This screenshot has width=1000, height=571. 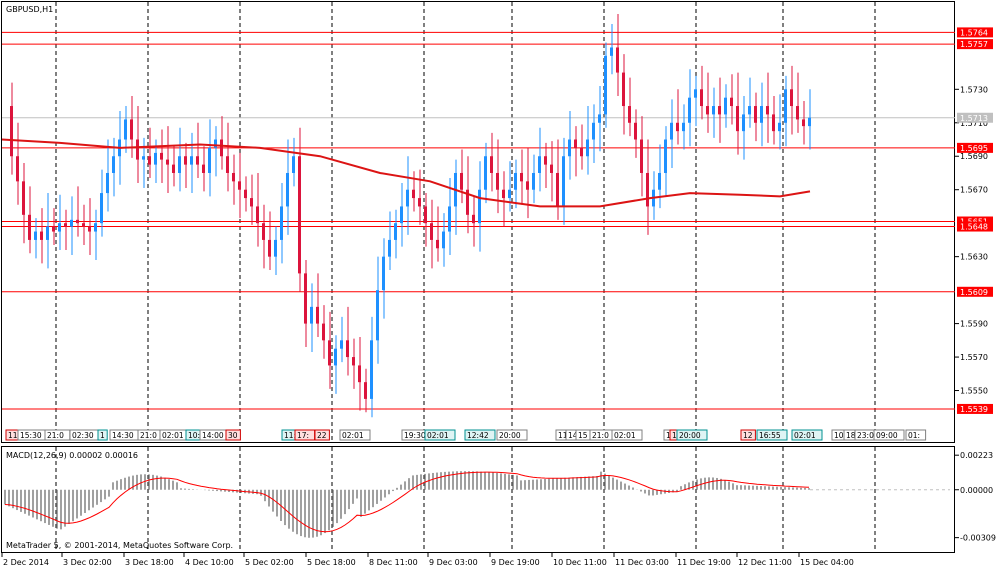 I want to click on price-tick-label: 1.5630, so click(x=974, y=257).